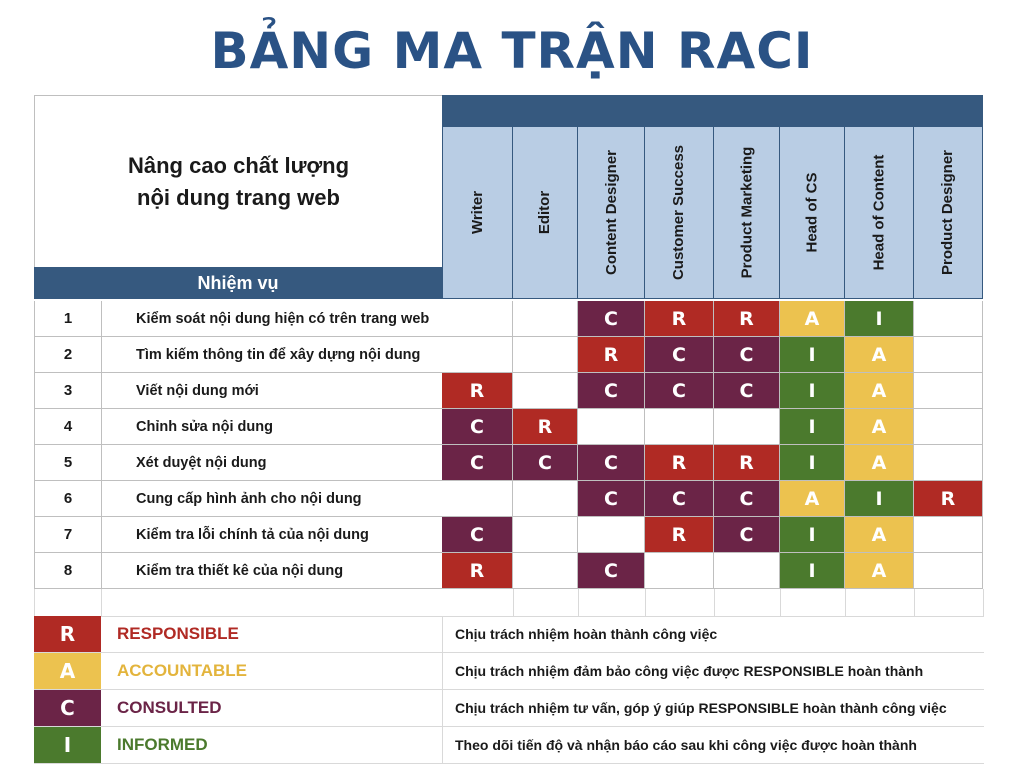  What do you see at coordinates (67, 571) in the screenshot?
I see `task-number: 8` at bounding box center [67, 571].